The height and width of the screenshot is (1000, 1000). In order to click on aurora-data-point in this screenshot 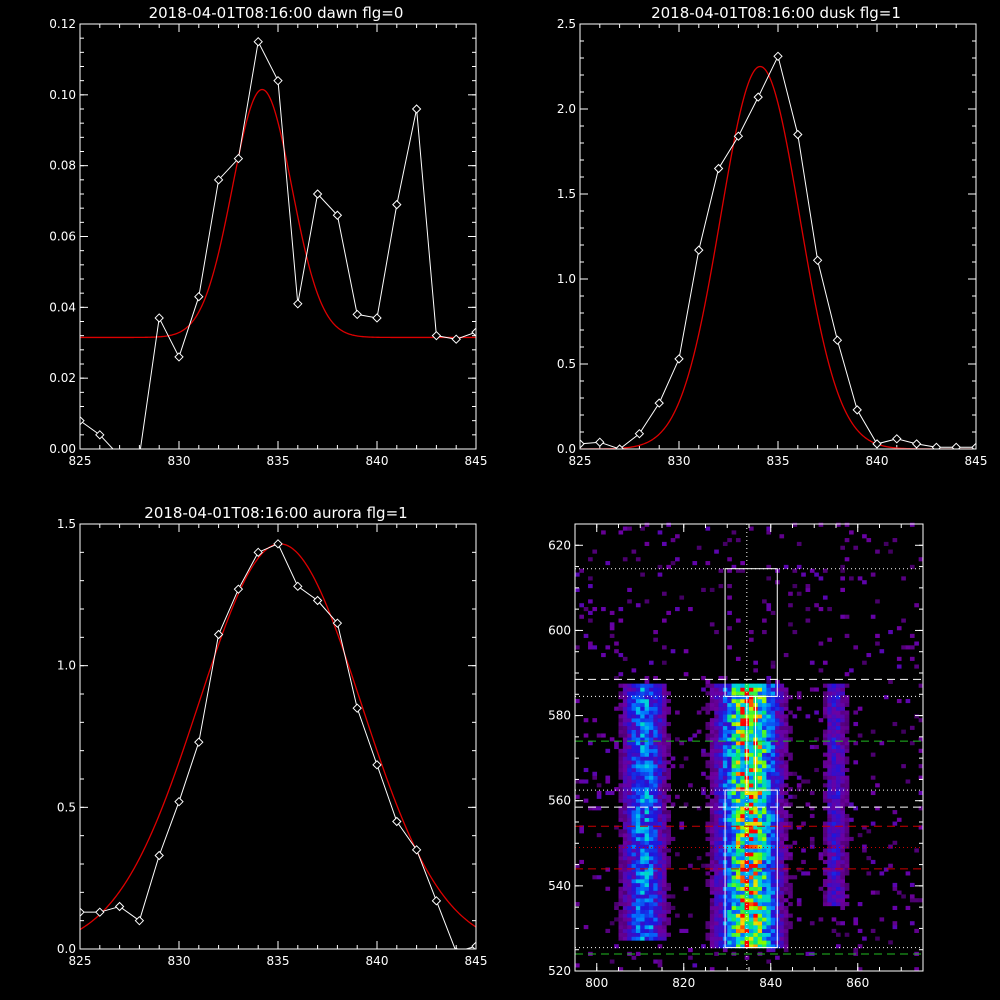, I will do `click(238, 589)`.